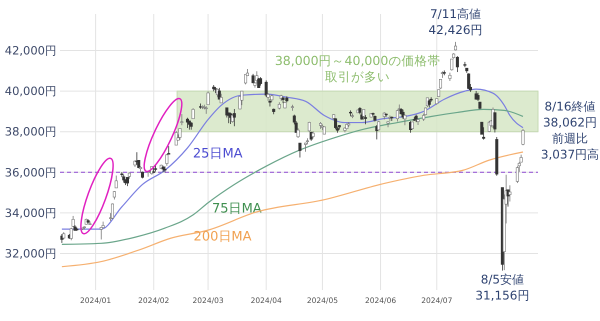 The height and width of the screenshot is (321, 600). What do you see at coordinates (30, 172) in the screenshot?
I see `y-tick-label: 36,000円` at bounding box center [30, 172].